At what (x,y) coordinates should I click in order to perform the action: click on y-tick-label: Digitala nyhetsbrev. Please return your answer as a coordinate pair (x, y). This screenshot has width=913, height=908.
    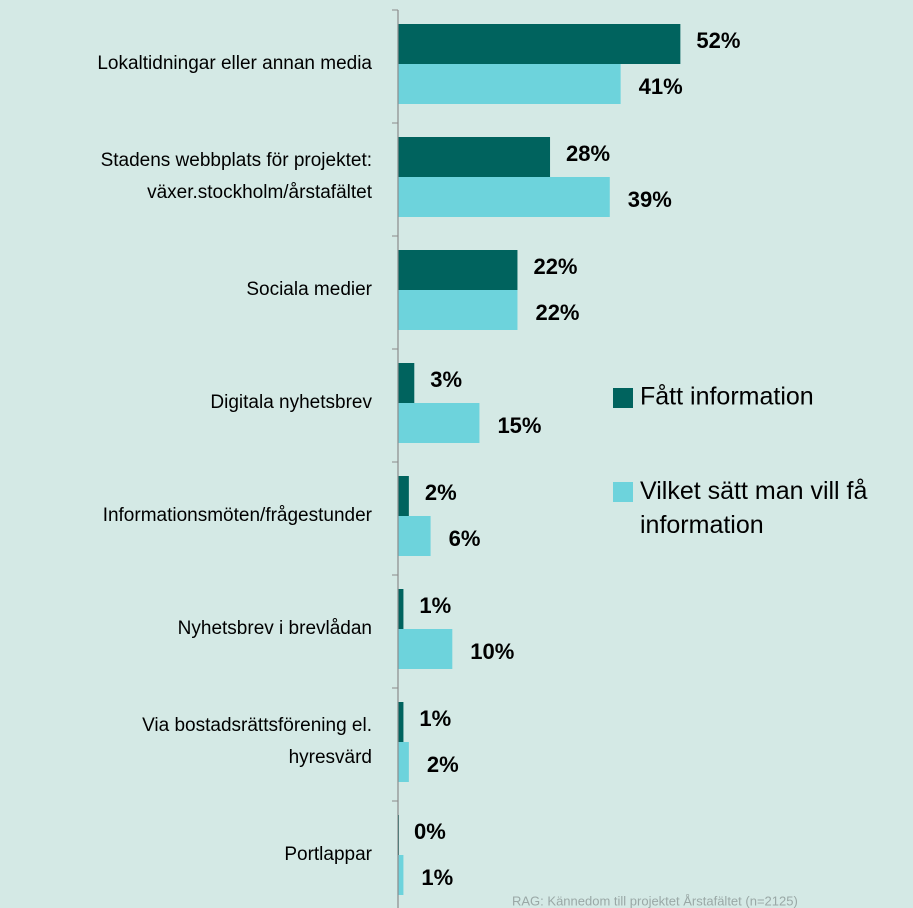
    Looking at the image, I should click on (291, 402).